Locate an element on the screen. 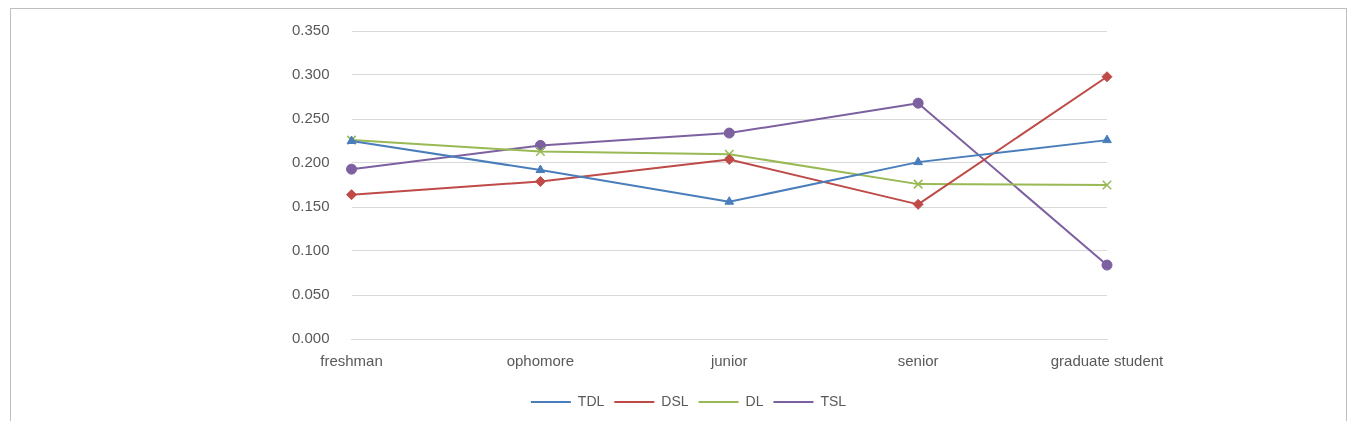 The width and height of the screenshot is (1357, 421). x-tick-label: ophomore is located at coordinates (540, 361).